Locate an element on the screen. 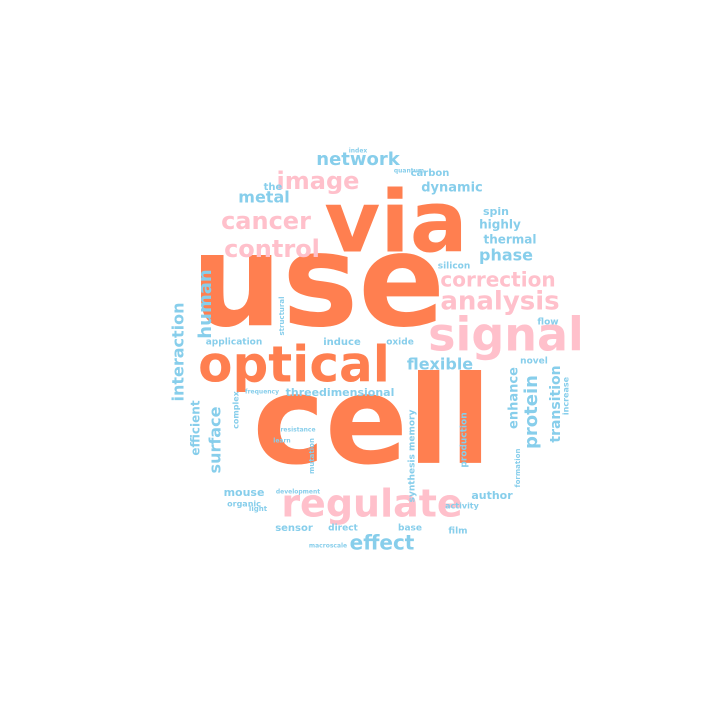 This screenshot has height=720, width=720. word-correction: correction is located at coordinates (497, 280).